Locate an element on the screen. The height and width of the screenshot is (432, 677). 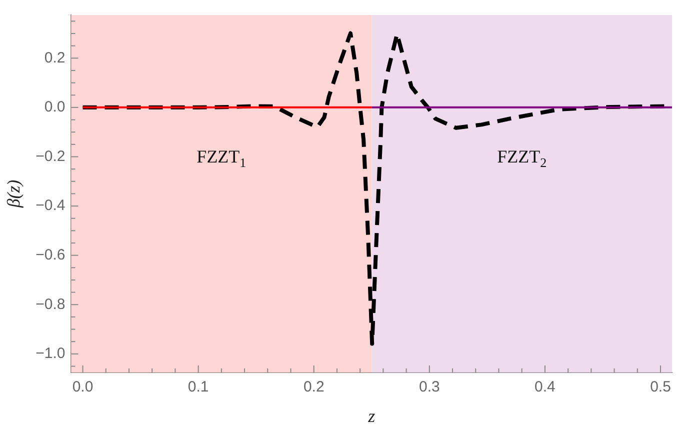
x-tick-label: 0.5 is located at coordinates (660, 387).